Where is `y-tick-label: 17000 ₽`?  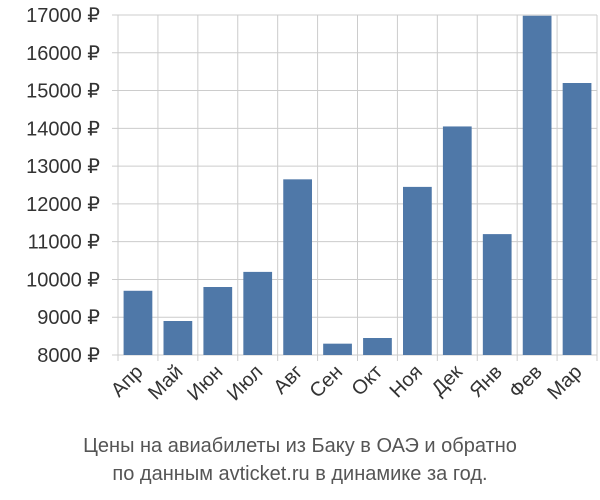 y-tick-label: 17000 ₽ is located at coordinates (63, 16).